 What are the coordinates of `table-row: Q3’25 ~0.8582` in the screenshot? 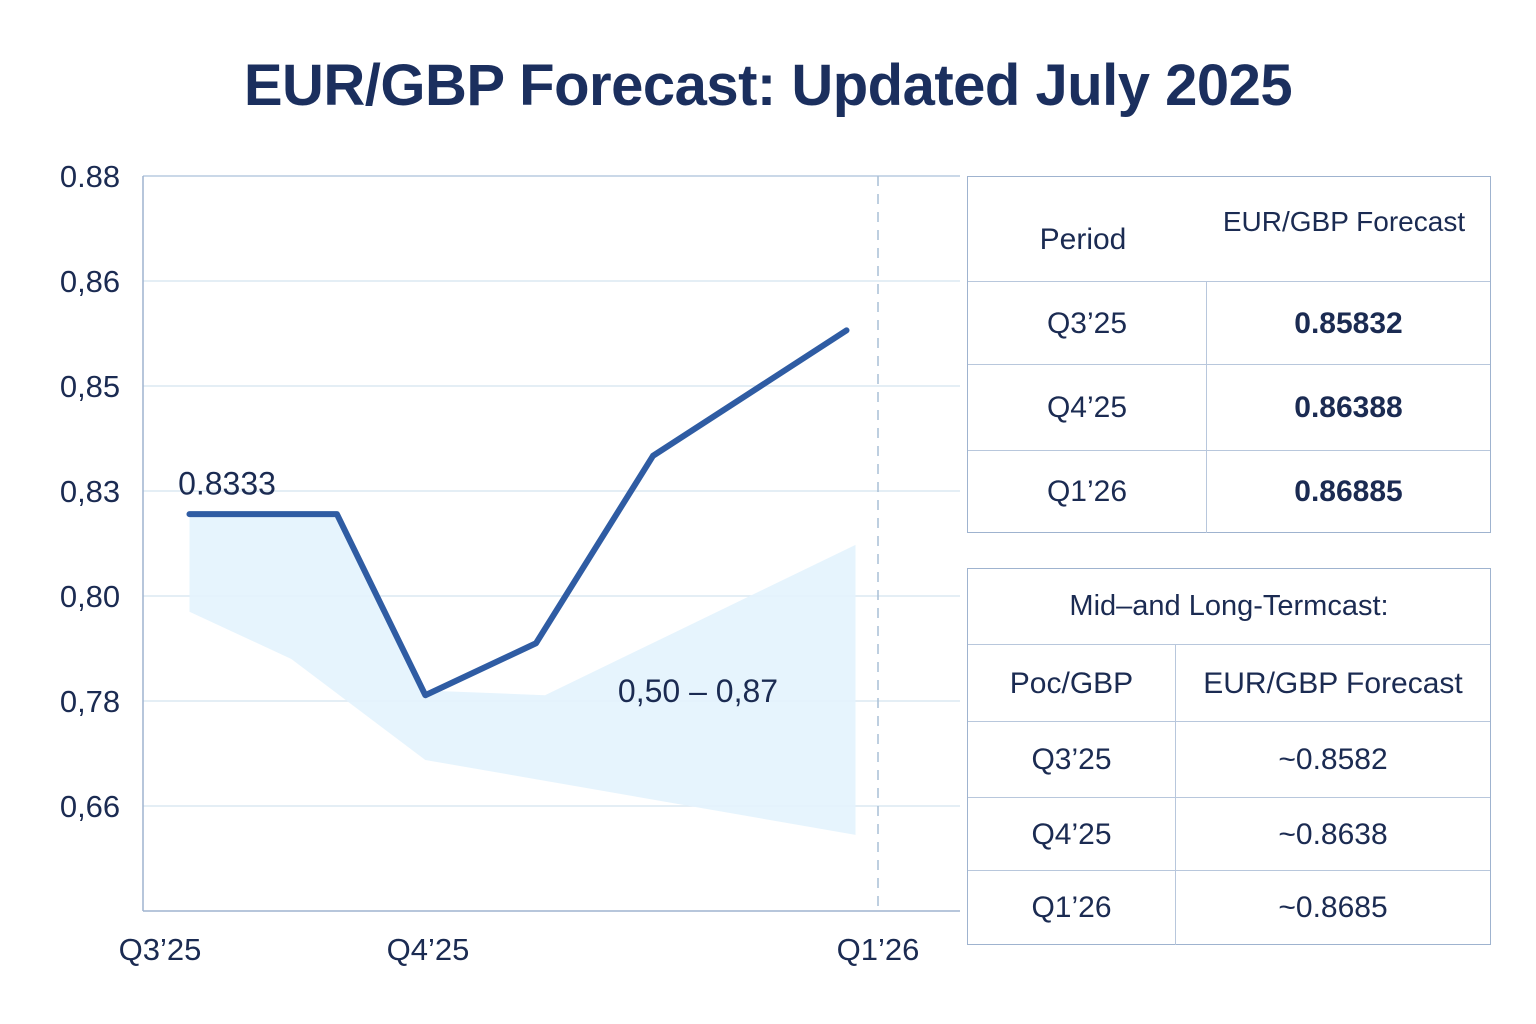 It's located at (1229, 759).